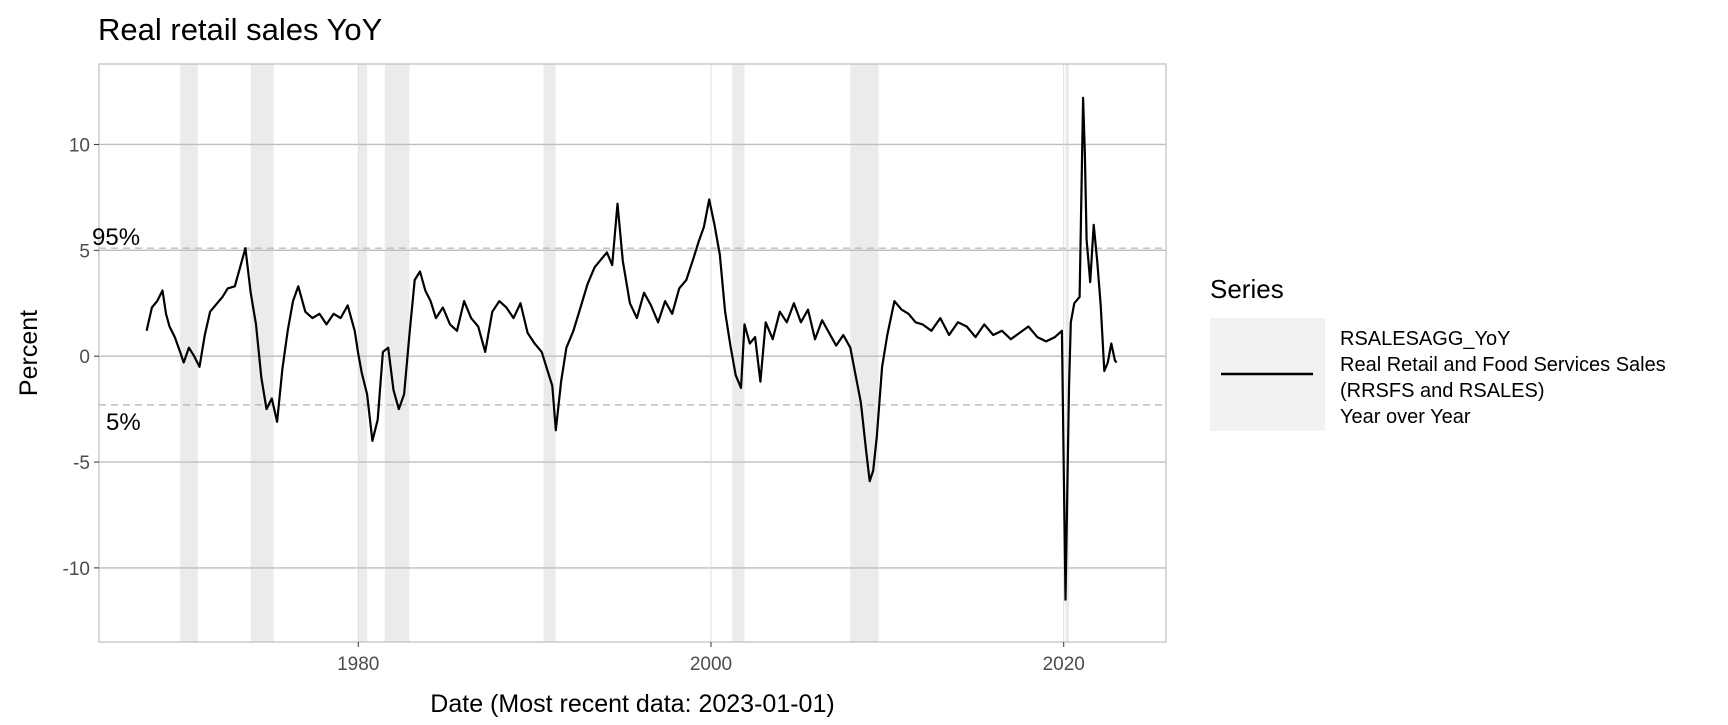 The image size is (1728, 725). I want to click on x-tick-label: 2020, so click(1064, 664).